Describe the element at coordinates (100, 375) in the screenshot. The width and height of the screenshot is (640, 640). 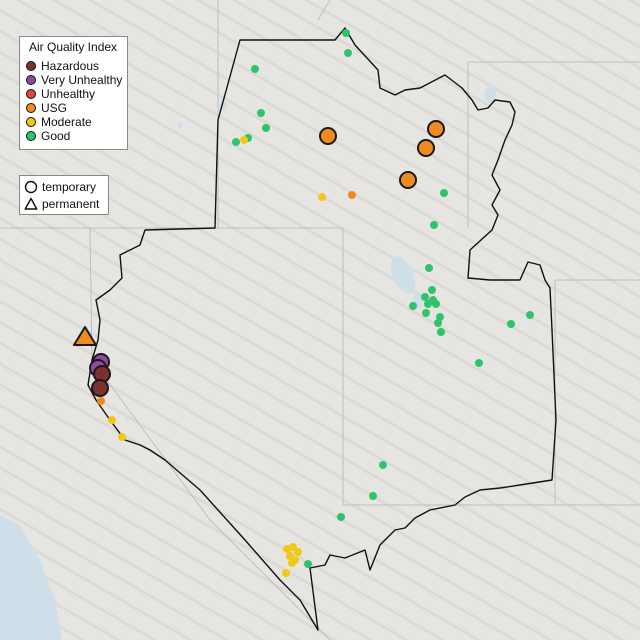
I see `smoke-cluster-monitors` at that location.